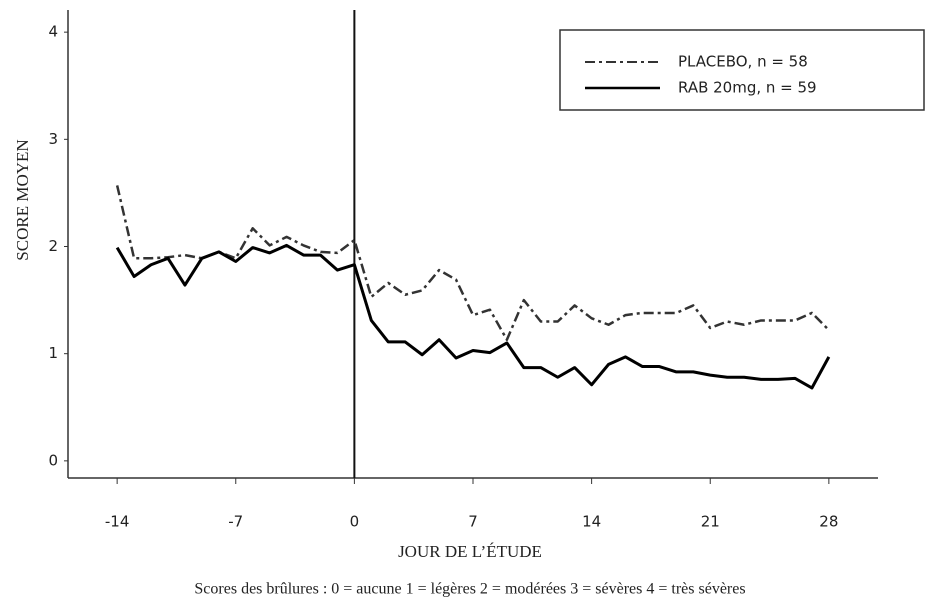 The height and width of the screenshot is (603, 942). What do you see at coordinates (53, 139) in the screenshot?
I see `y-tick-label: 3` at bounding box center [53, 139].